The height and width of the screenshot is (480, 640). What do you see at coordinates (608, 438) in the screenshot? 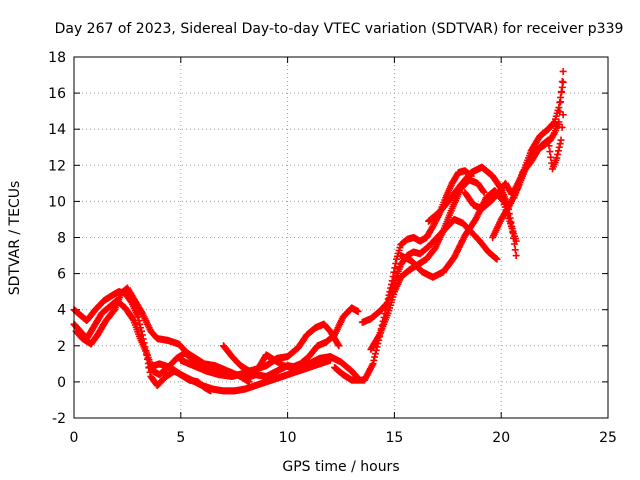
I see `x-tick-label: 25` at bounding box center [608, 438].